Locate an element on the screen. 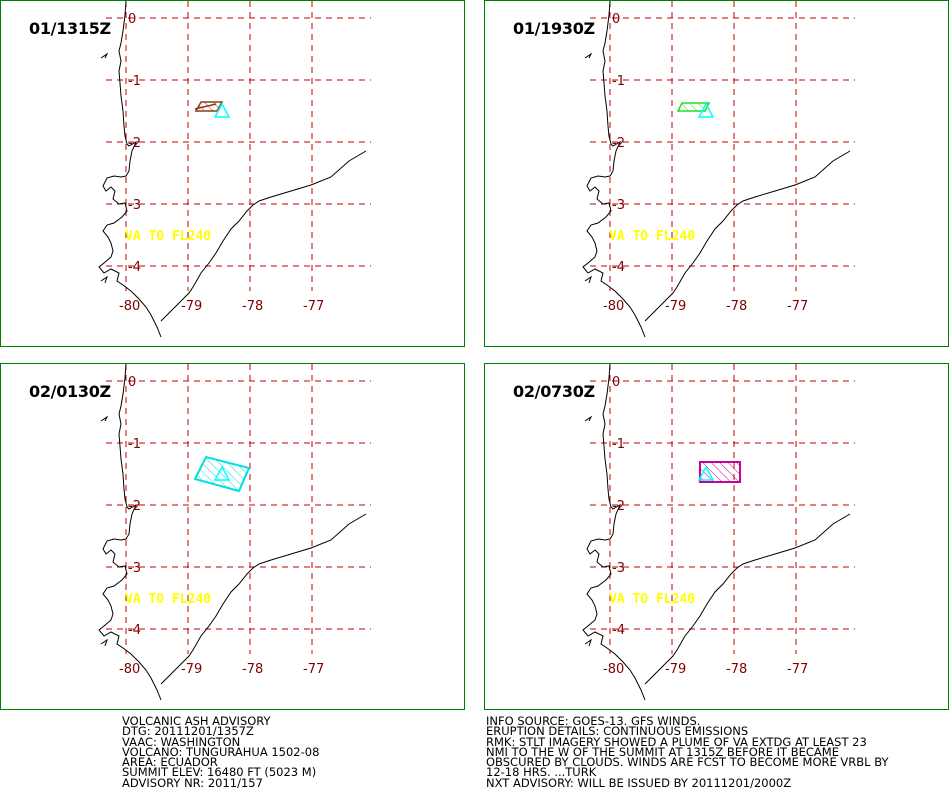  advisory-line: ADVISORY NR: 2011/157 is located at coordinates (192, 782).